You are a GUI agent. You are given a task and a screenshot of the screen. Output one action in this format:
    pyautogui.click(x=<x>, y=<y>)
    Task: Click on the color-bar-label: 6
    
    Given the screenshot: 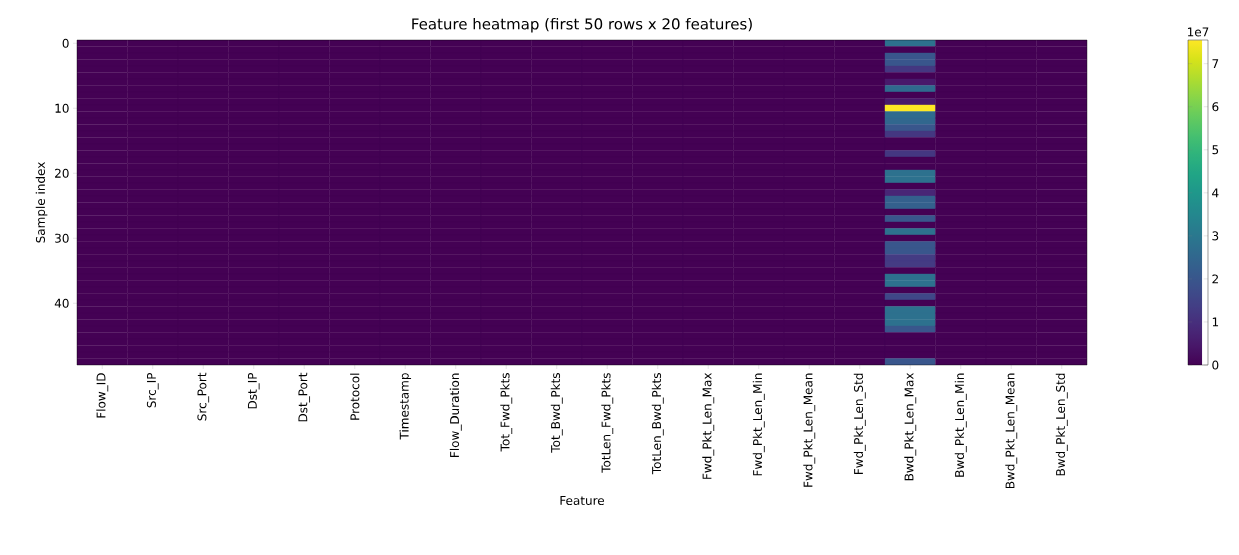 What is the action you would take?
    pyautogui.click(x=1215, y=107)
    